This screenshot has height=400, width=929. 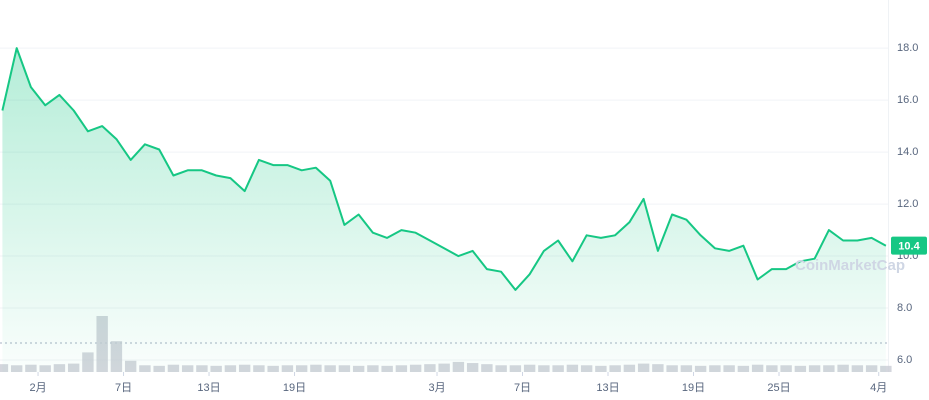 What do you see at coordinates (904, 360) in the screenshot?
I see `y-tick-label: 6.0` at bounding box center [904, 360].